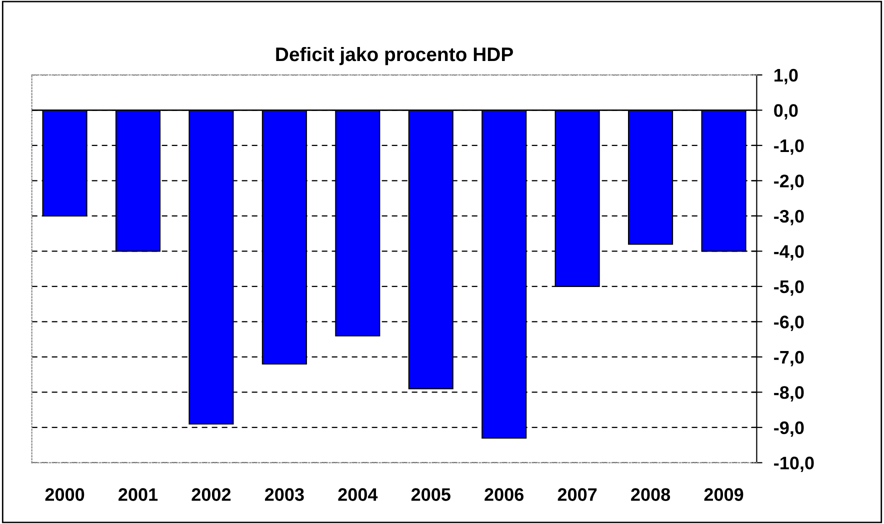  Describe the element at coordinates (430, 494) in the screenshot. I see `x-tick-label: 2005` at that location.